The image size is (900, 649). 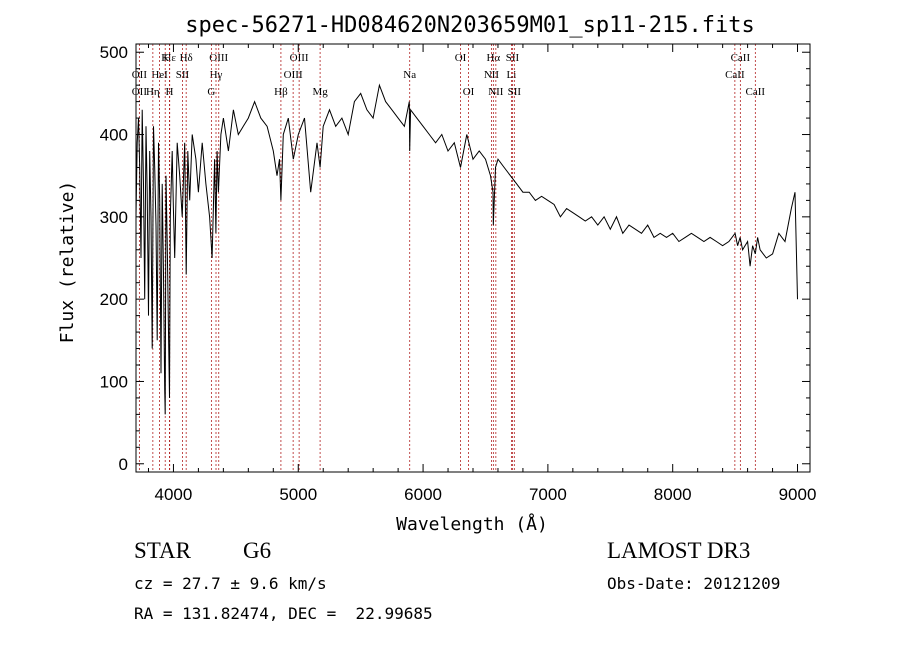 I want to click on line-marker-label: Li, so click(x=512, y=75).